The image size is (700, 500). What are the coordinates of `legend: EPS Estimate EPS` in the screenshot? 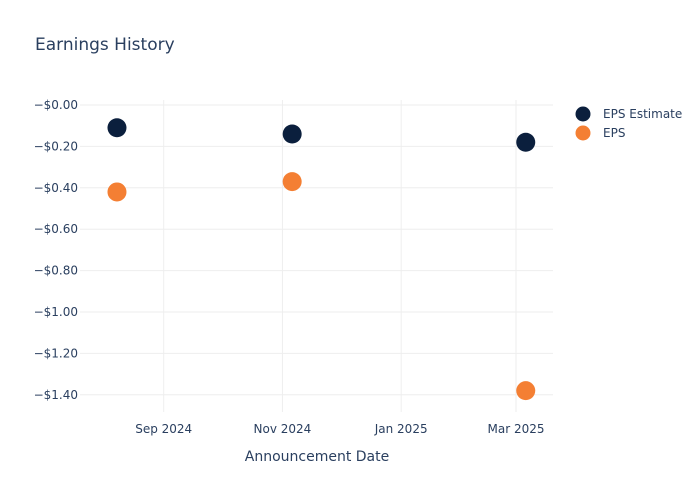 It's located at (629, 123).